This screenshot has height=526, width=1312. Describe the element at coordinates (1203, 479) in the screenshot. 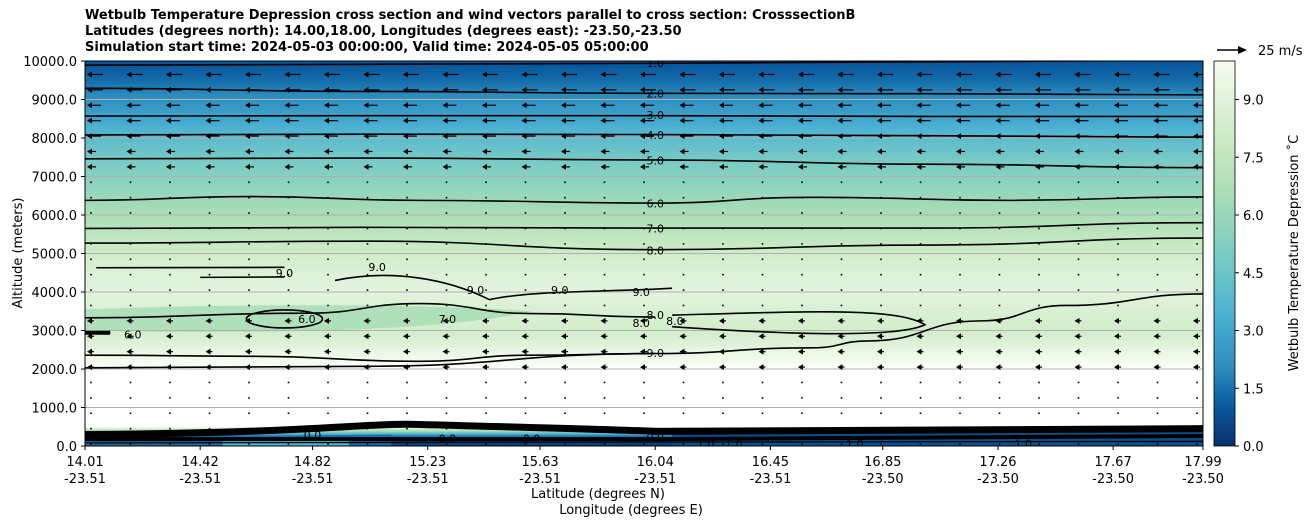

I see `x-tick-label-lon: -23.50` at that location.